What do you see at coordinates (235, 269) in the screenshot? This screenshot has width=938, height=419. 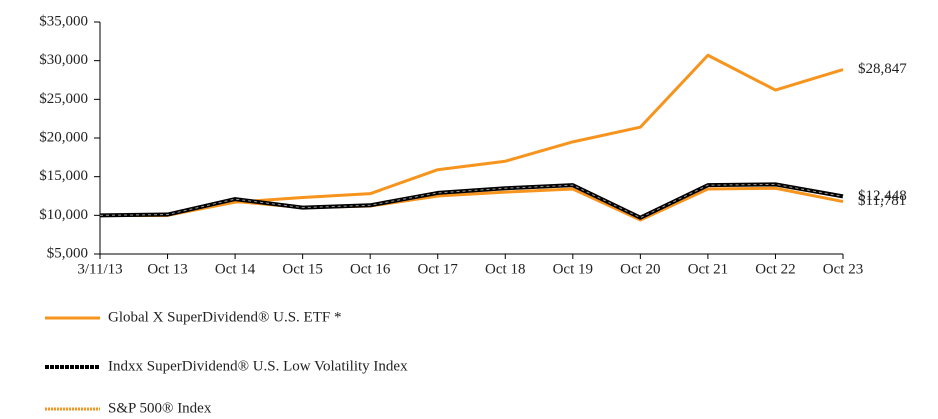 I see `x-tick-label: Oct 14` at bounding box center [235, 269].